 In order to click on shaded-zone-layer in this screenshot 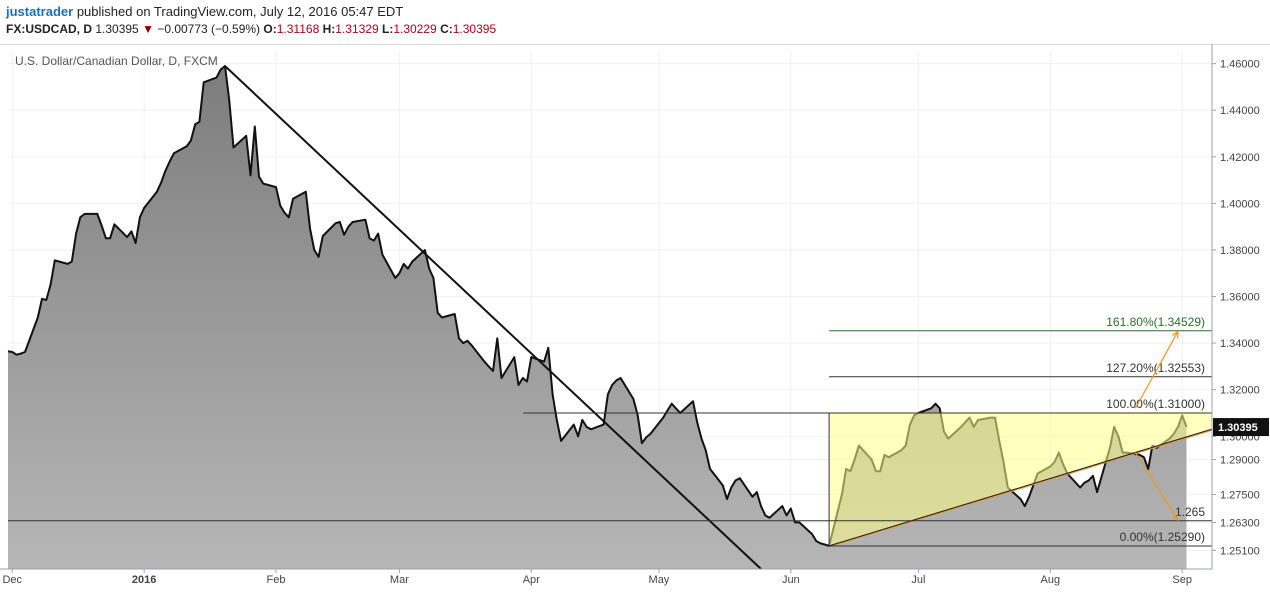, I will do `click(1020, 479)`.